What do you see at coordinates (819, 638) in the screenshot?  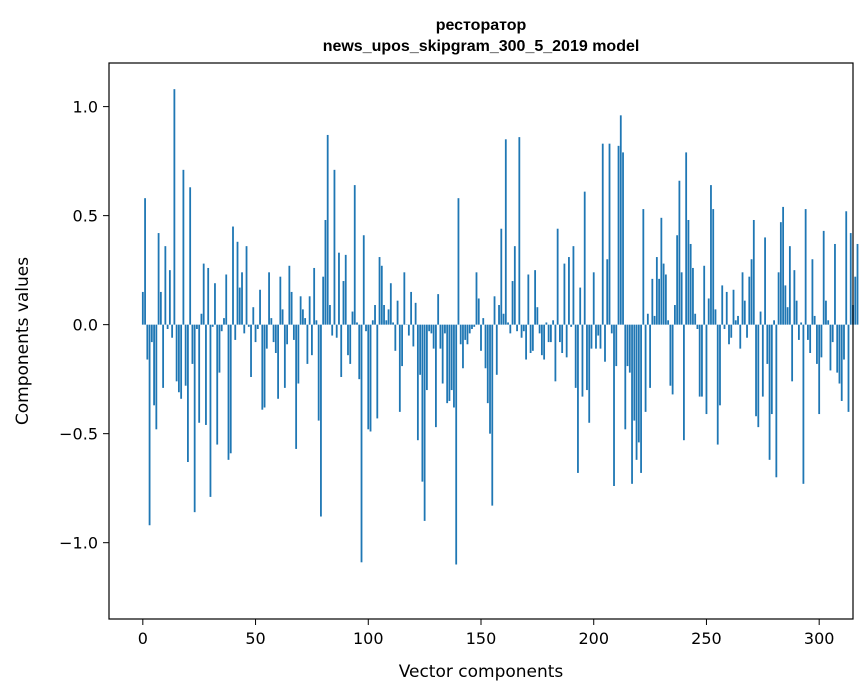 I see `x-tick-label: 300` at bounding box center [819, 638].